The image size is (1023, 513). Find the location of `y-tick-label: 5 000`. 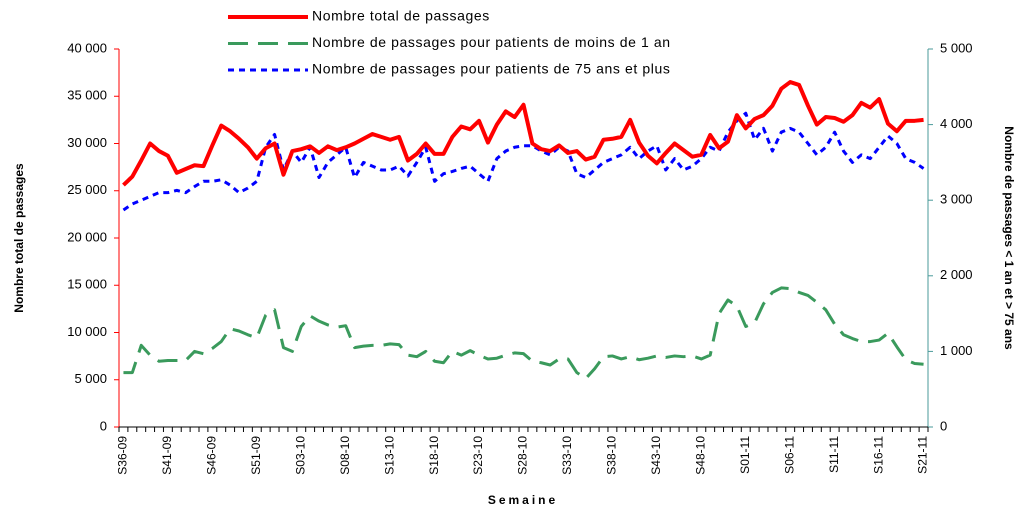

y-tick-label: 5 000 is located at coordinates (90, 378).